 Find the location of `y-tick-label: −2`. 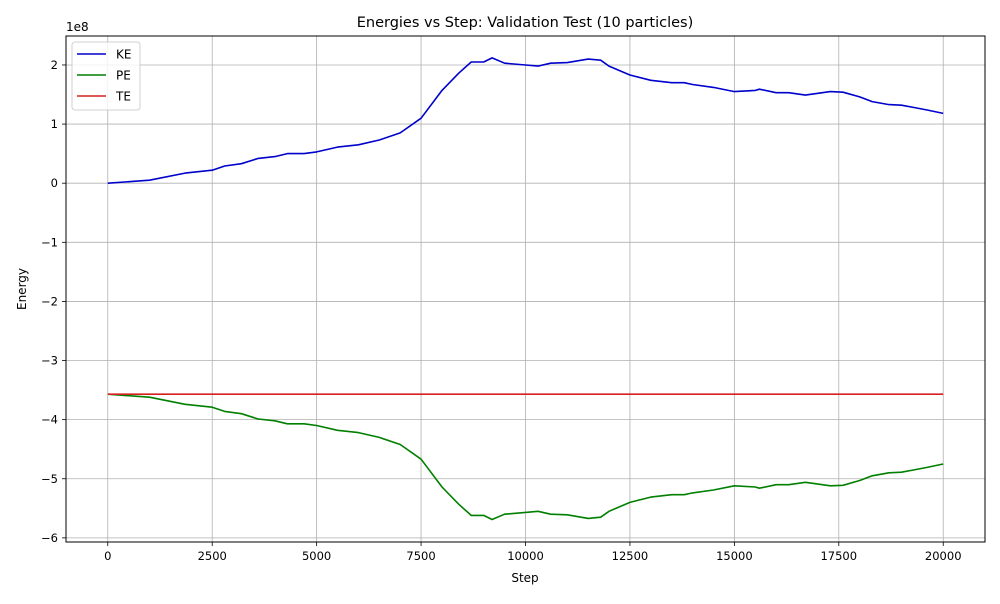

y-tick-label: −2 is located at coordinates (49, 301).